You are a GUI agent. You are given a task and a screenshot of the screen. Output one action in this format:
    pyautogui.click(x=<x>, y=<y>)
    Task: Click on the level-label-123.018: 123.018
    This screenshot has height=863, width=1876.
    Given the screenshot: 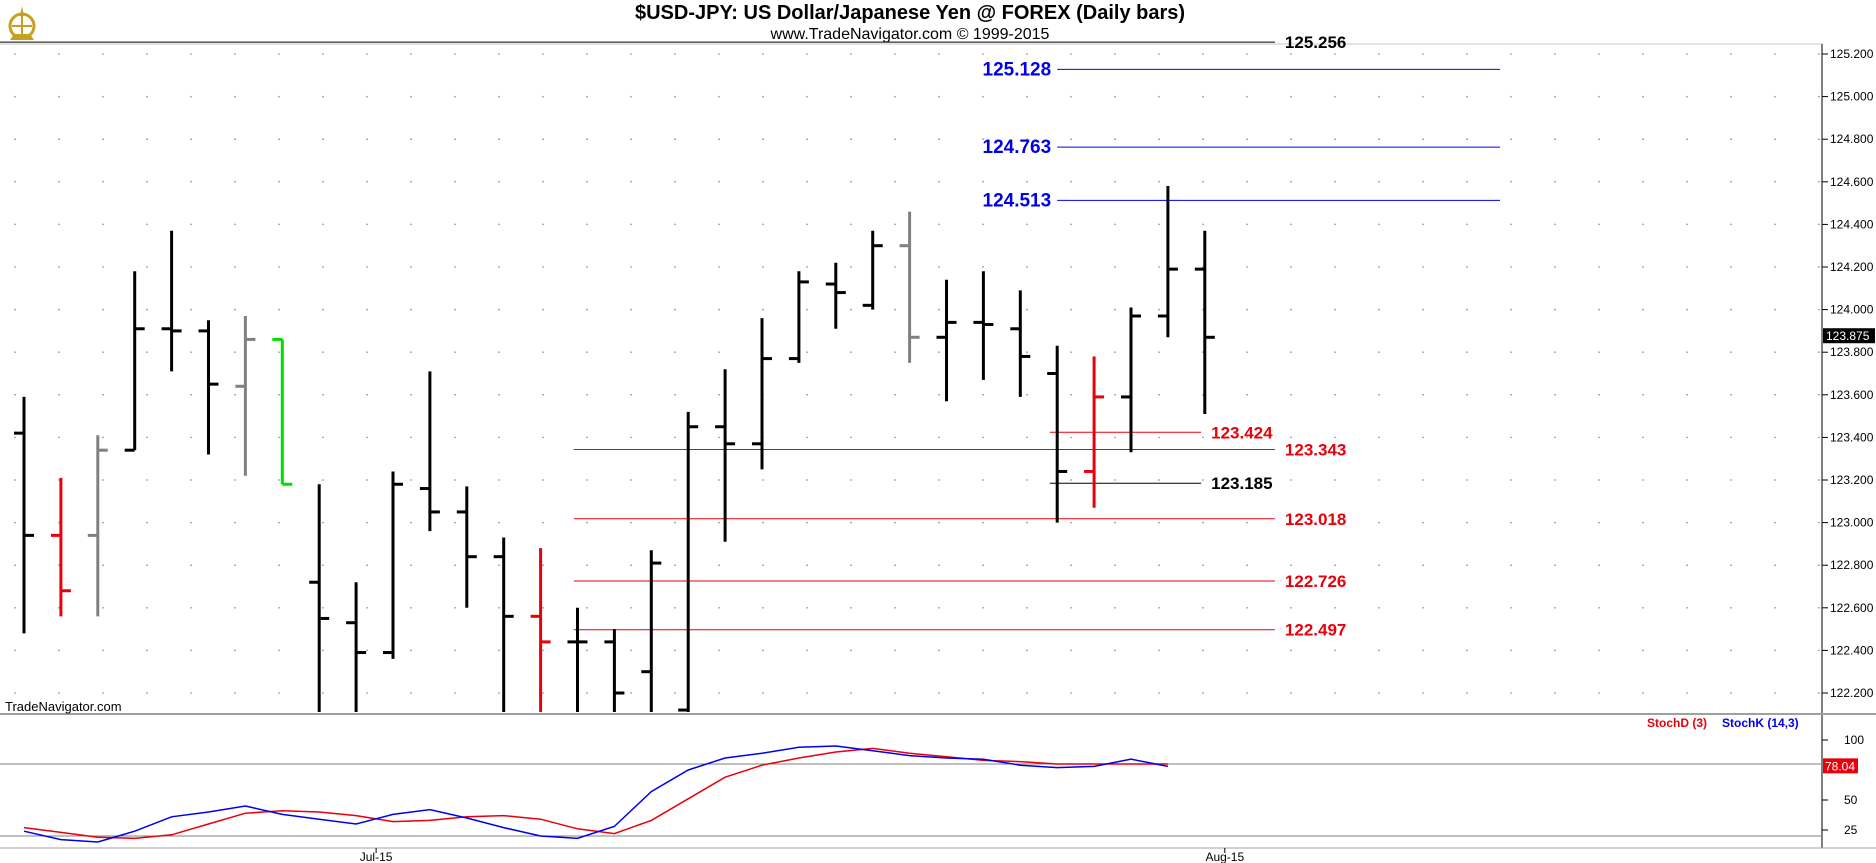 What is the action you would take?
    pyautogui.click(x=1315, y=519)
    